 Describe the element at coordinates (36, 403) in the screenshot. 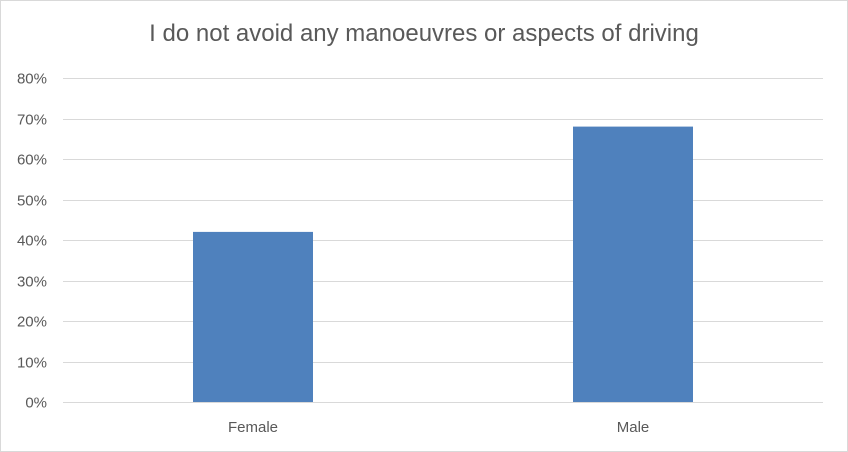

I see `y-tick-label: 0%` at that location.